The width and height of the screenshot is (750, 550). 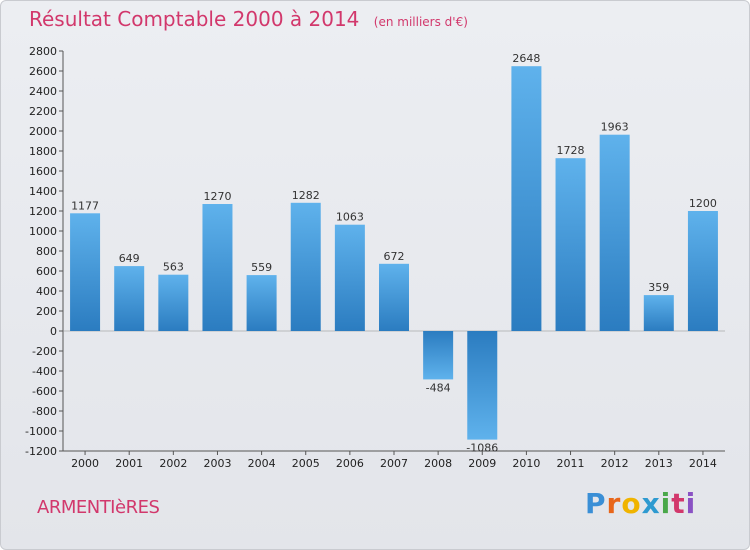 What do you see at coordinates (614, 503) in the screenshot?
I see `logo-letter: r` at bounding box center [614, 503].